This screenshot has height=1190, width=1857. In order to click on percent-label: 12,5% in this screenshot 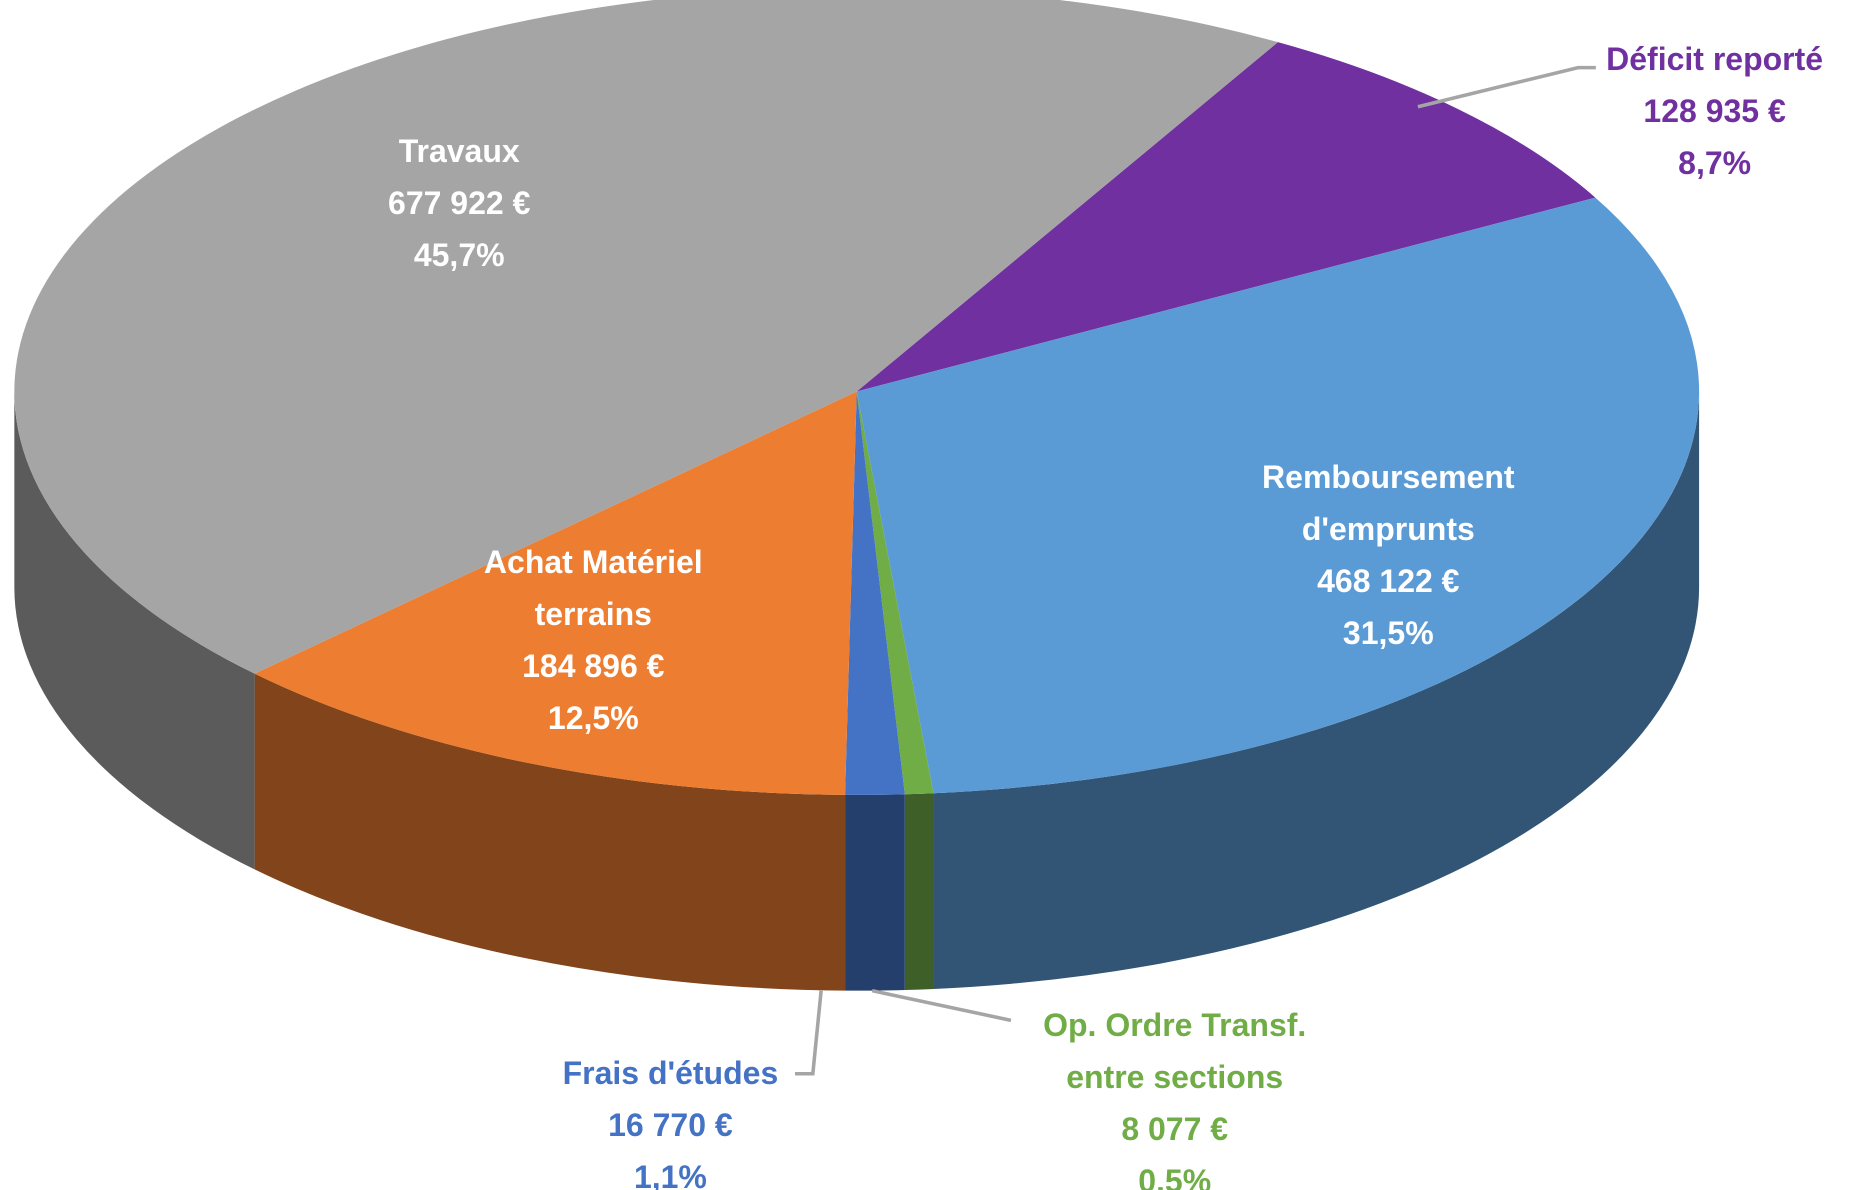, I will do `click(593, 718)`.